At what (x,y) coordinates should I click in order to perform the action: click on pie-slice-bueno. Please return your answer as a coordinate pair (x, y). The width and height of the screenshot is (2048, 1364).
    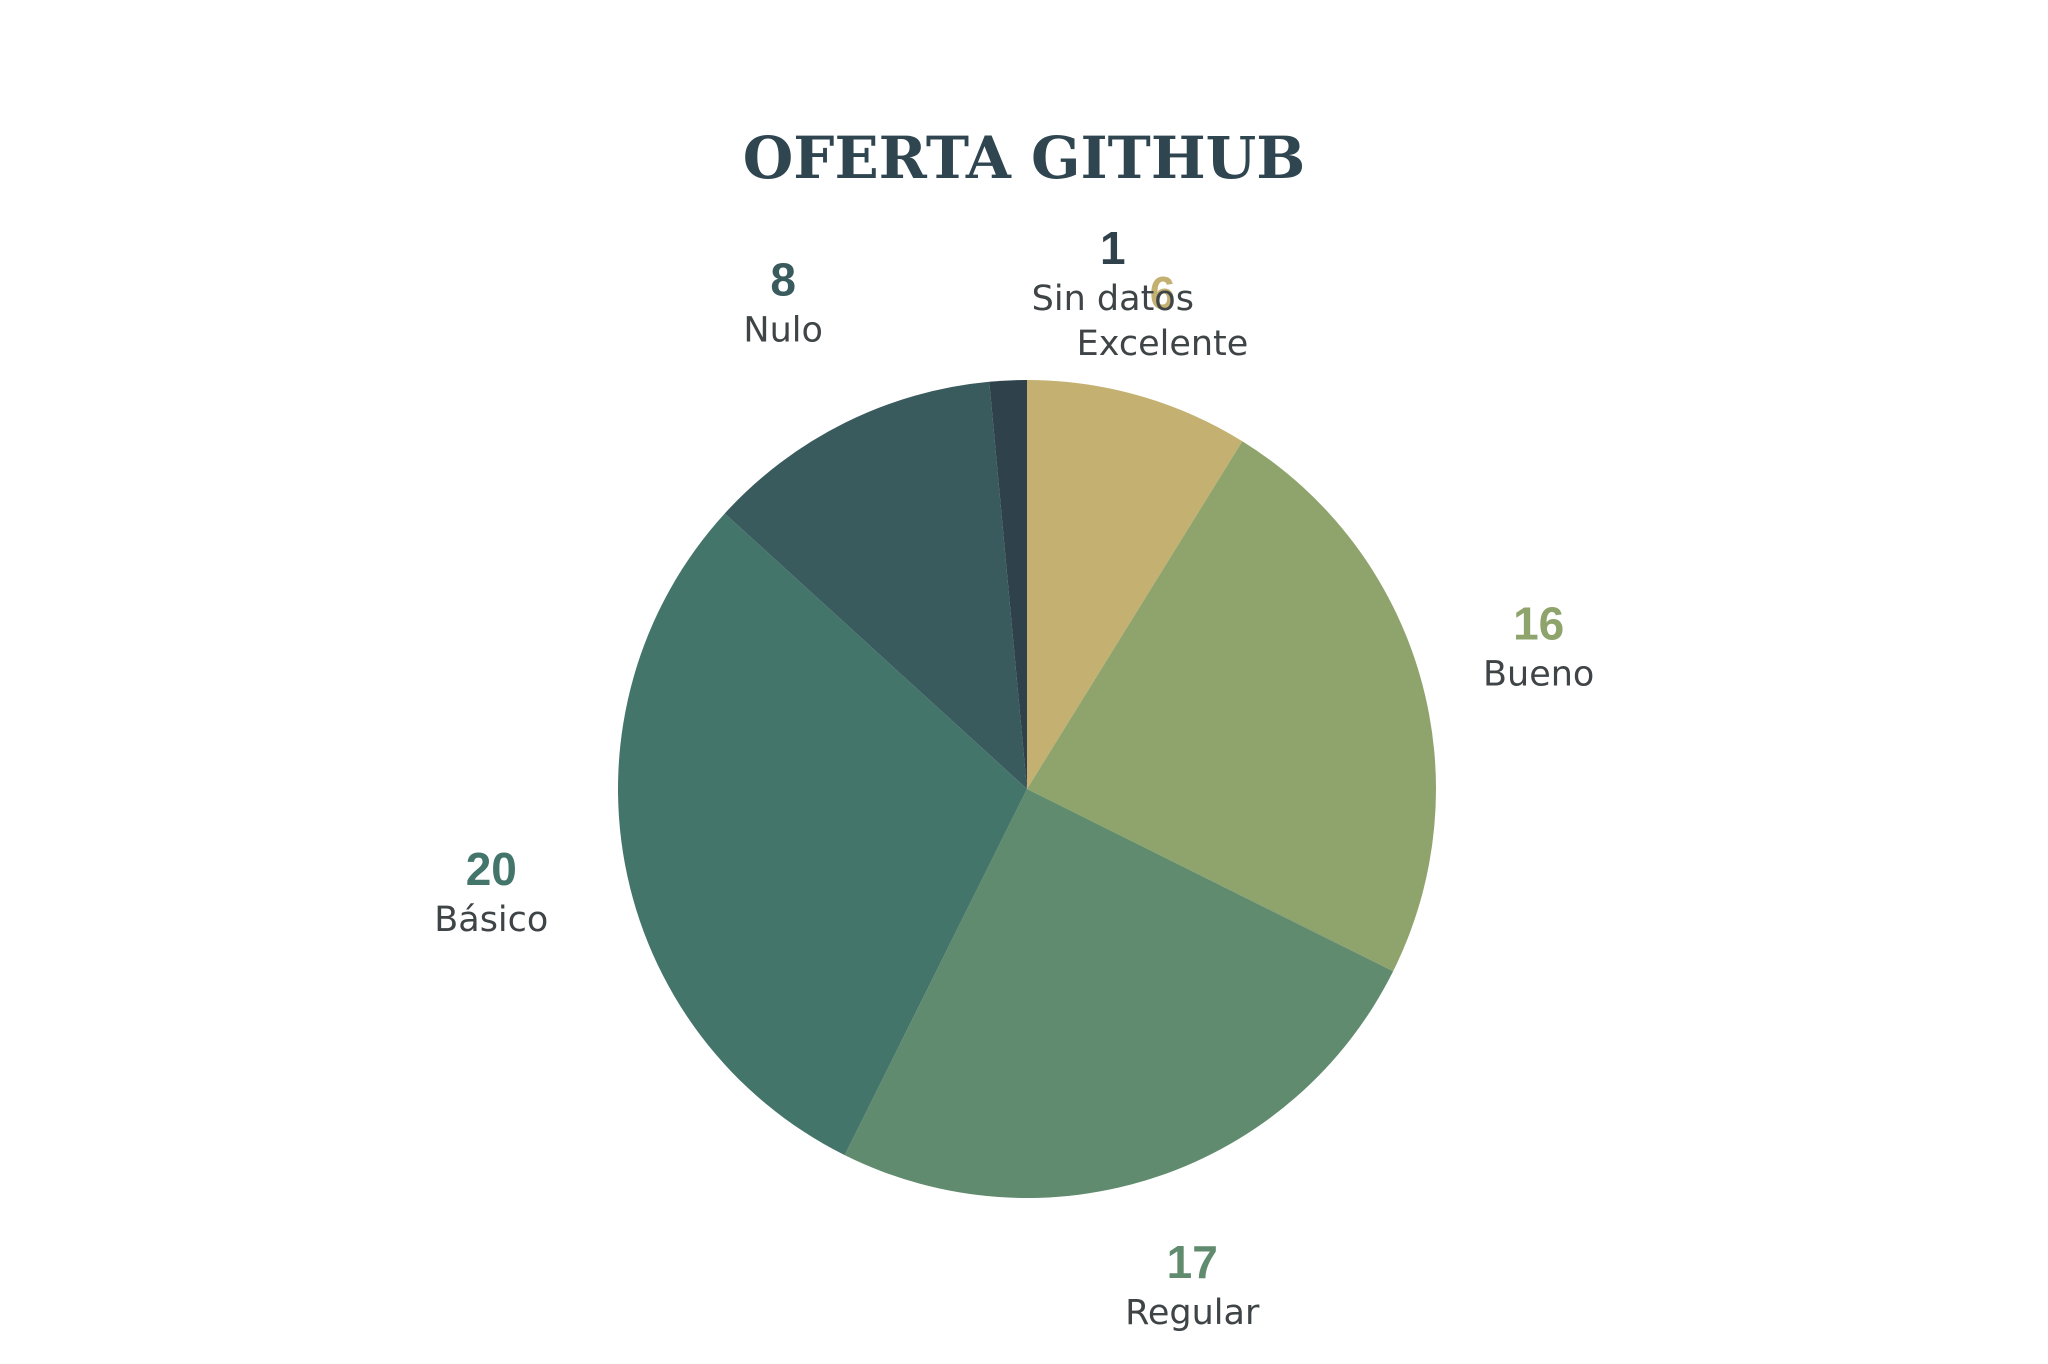
    Looking at the image, I should click on (1231, 706).